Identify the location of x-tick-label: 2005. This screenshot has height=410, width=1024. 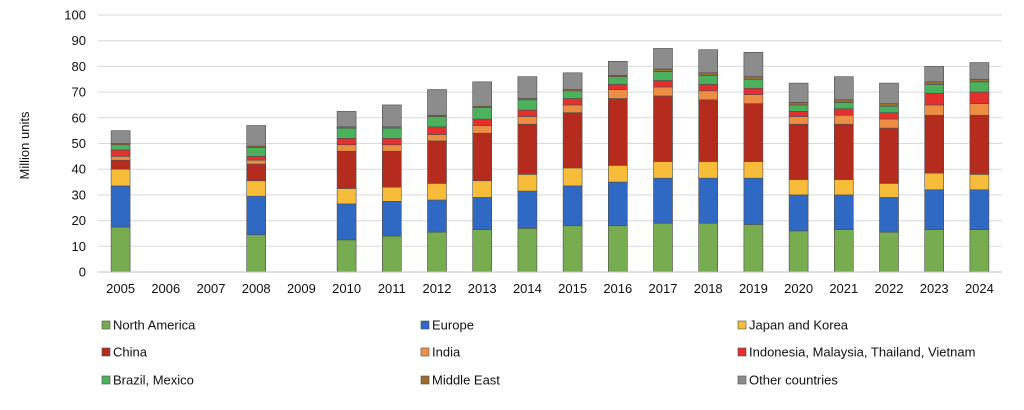
(120, 288).